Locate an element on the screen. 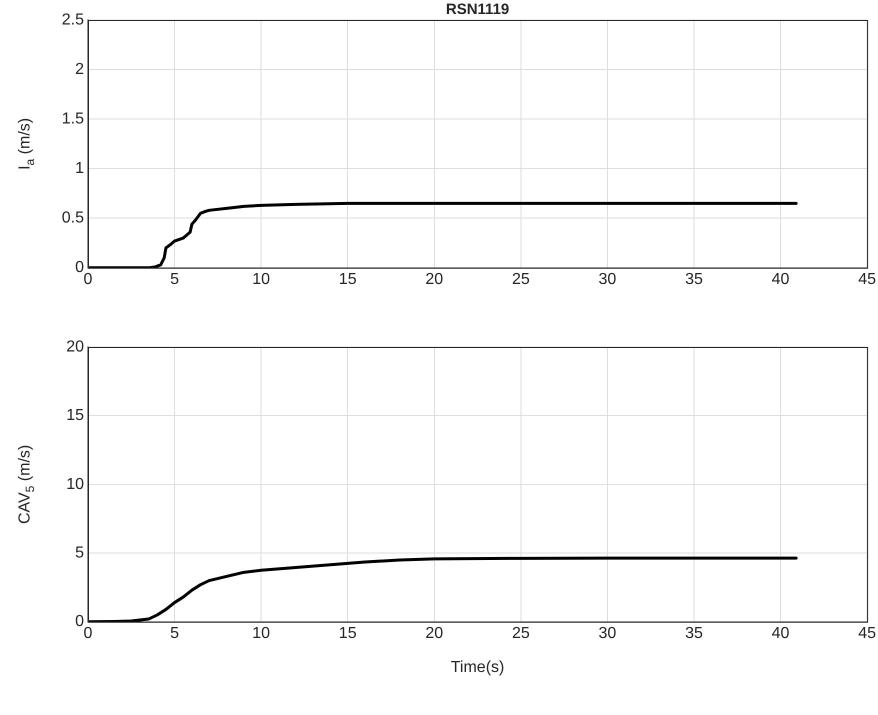 This screenshot has height=715, width=878. y-tick-label: 10 is located at coordinates (75, 484).